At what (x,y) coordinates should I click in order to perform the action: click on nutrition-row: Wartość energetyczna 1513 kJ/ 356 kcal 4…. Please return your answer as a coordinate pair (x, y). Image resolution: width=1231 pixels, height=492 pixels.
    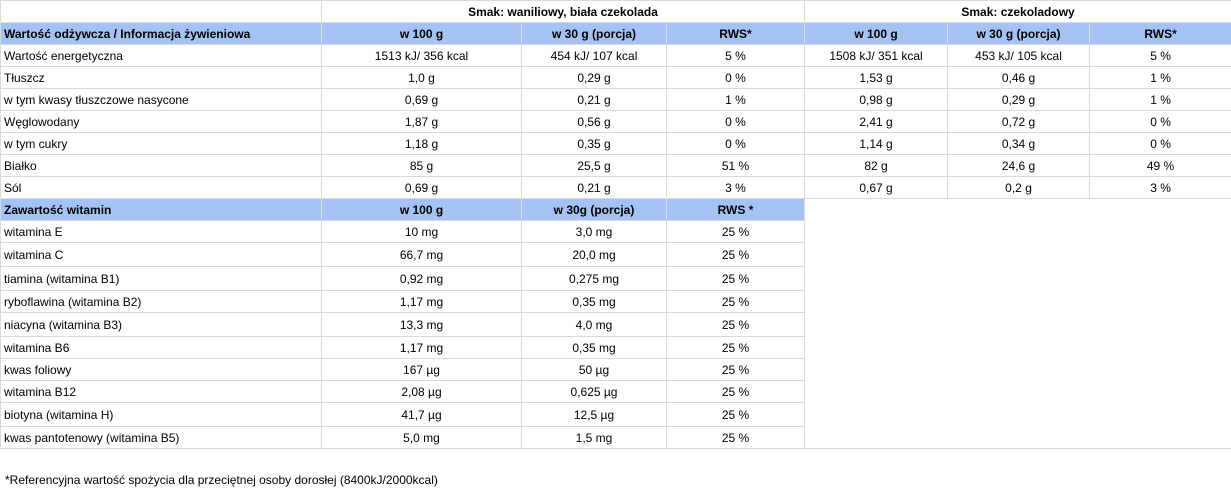
    Looking at the image, I should click on (615, 55).